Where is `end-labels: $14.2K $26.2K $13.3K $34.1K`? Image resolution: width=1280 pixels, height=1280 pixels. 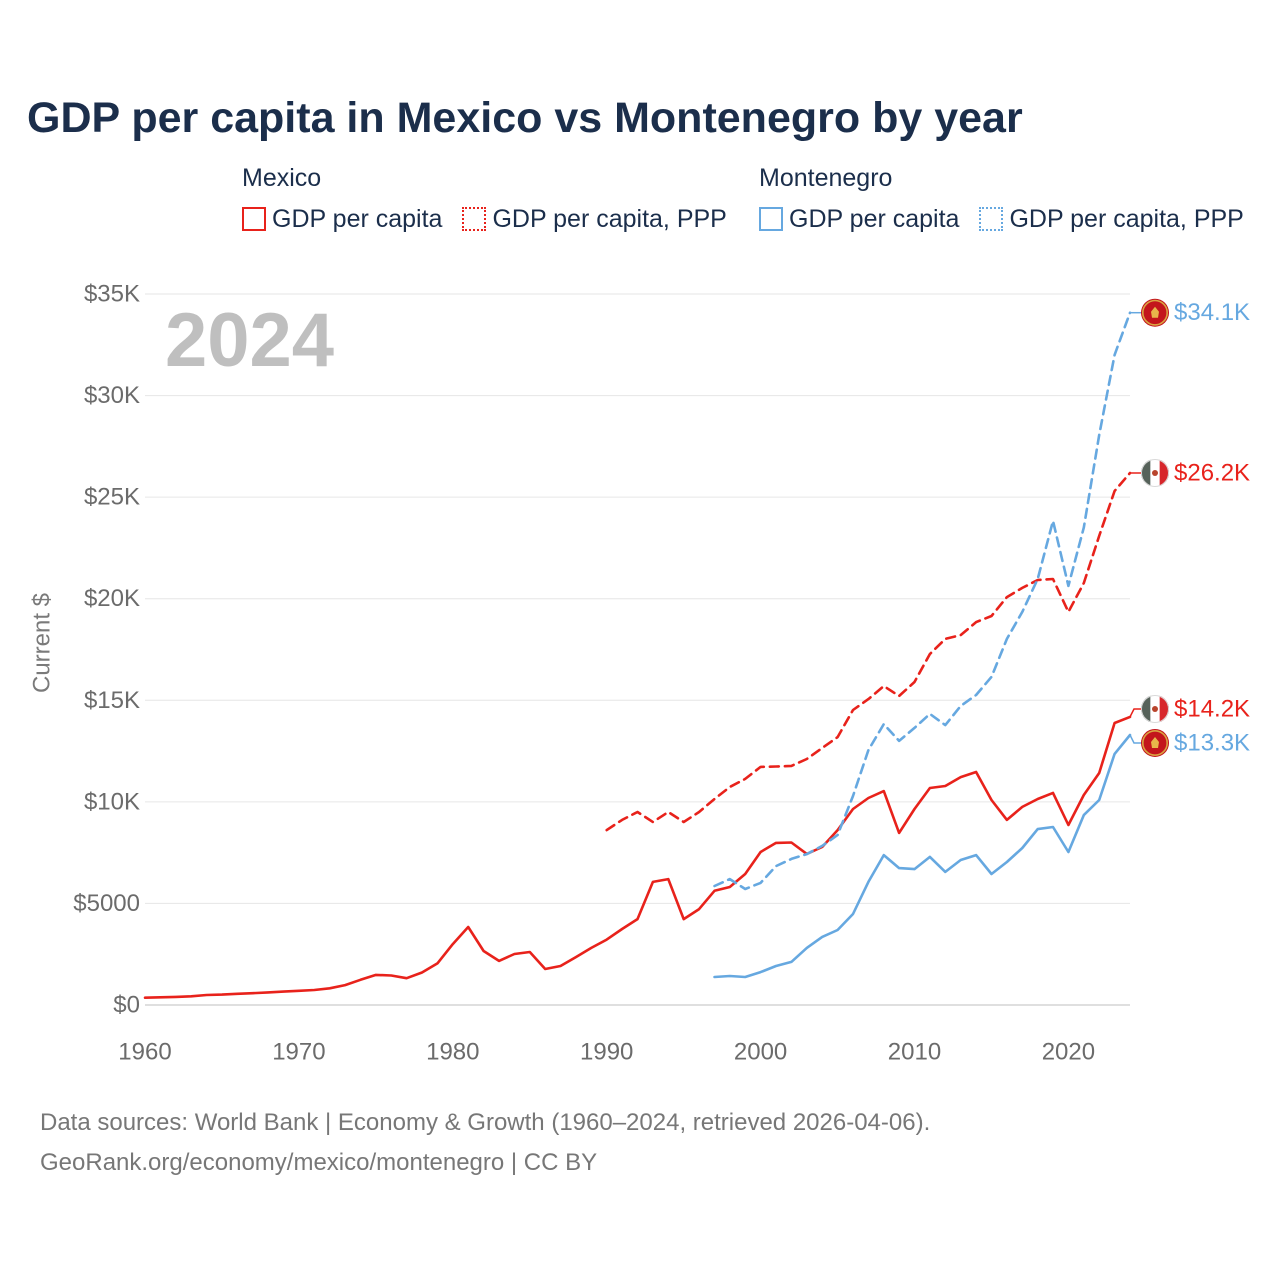
end-labels: $14.2K $26.2K $13.3K $34.1K is located at coordinates (1189, 527).